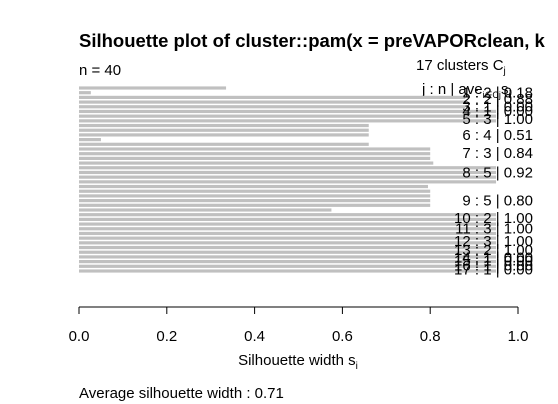 Image resolution: width=558 pixels, height=404 pixels. I want to click on cluster-label: 11 : 3 | 1.00, so click(494, 229).